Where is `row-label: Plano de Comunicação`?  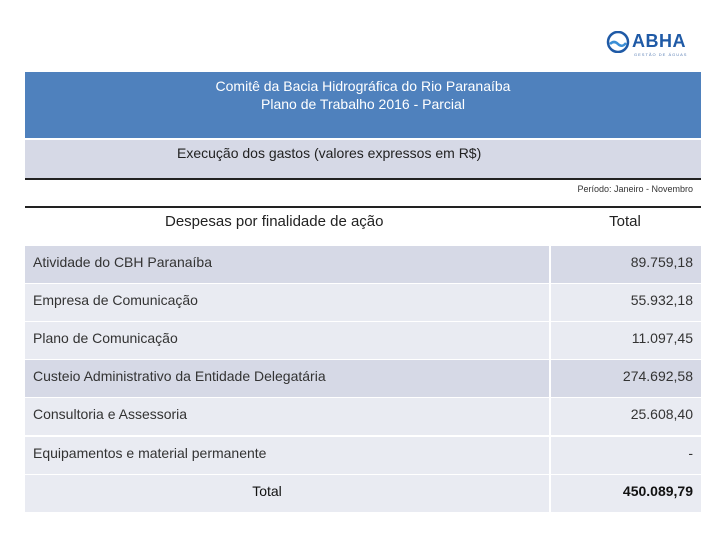 row-label: Plano de Comunicação is located at coordinates (287, 340).